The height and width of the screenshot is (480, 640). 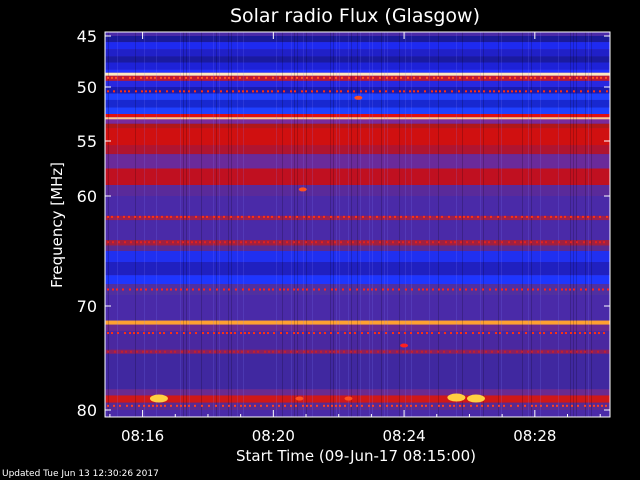 What do you see at coordinates (87, 141) in the screenshot?
I see `y-tick-label: 55` at bounding box center [87, 141].